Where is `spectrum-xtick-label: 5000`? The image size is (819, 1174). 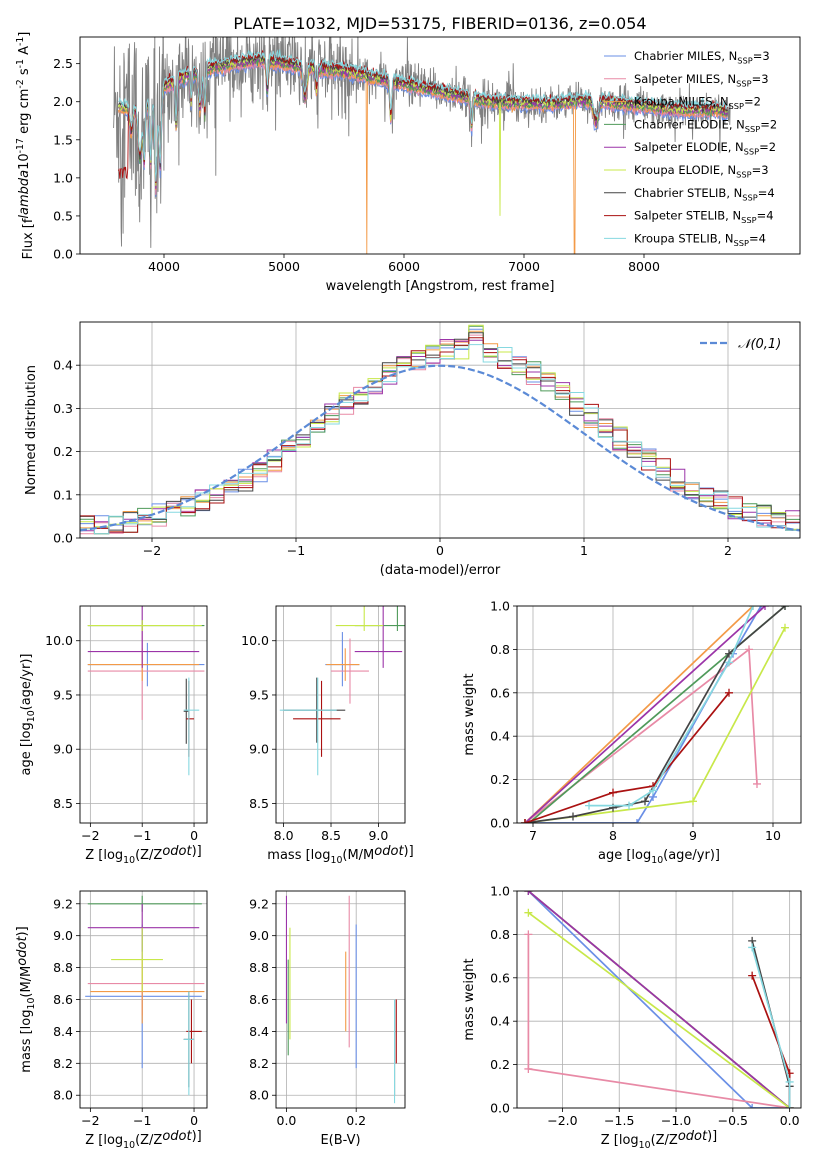
spectrum-xtick-label: 5000 is located at coordinates (284, 266).